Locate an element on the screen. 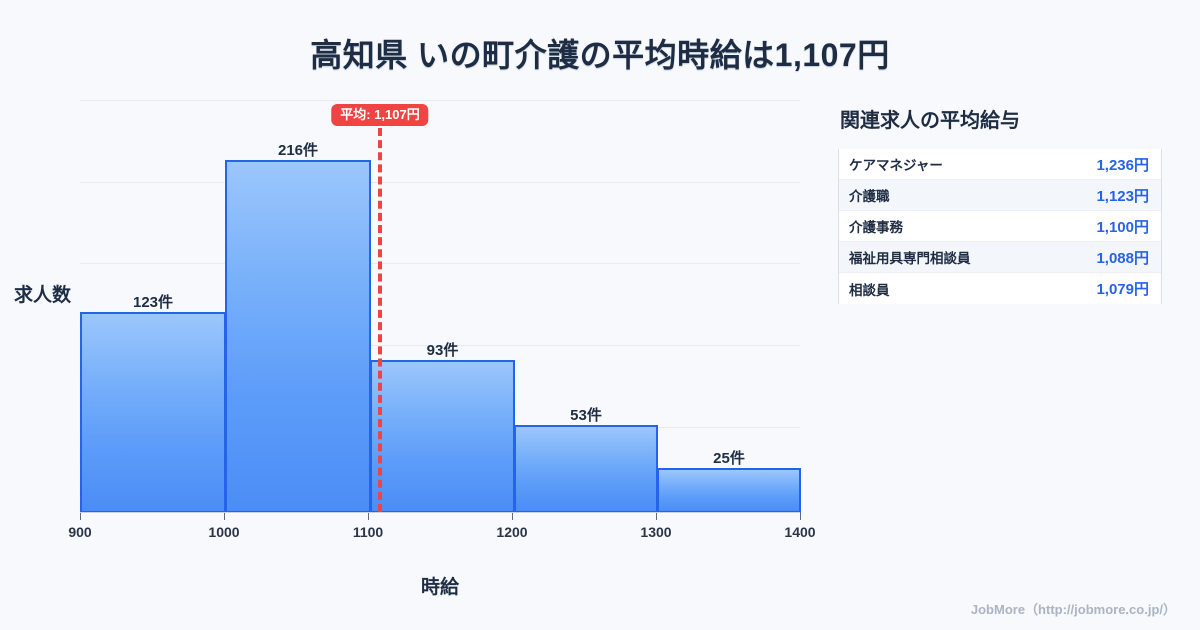 The width and height of the screenshot is (1200, 630). table-row: 介護職 1,123円 is located at coordinates (1000, 195).